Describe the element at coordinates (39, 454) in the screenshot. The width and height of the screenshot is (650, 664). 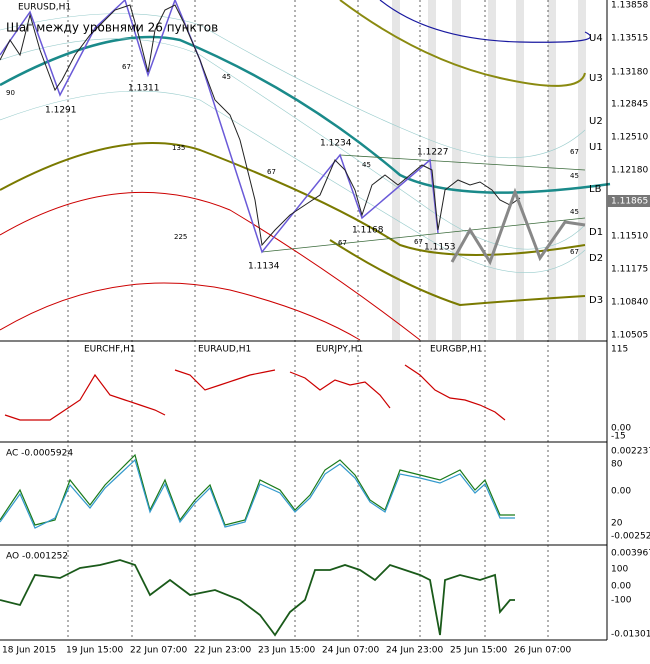
I see `panel-title: AC -0.0005924` at that location.